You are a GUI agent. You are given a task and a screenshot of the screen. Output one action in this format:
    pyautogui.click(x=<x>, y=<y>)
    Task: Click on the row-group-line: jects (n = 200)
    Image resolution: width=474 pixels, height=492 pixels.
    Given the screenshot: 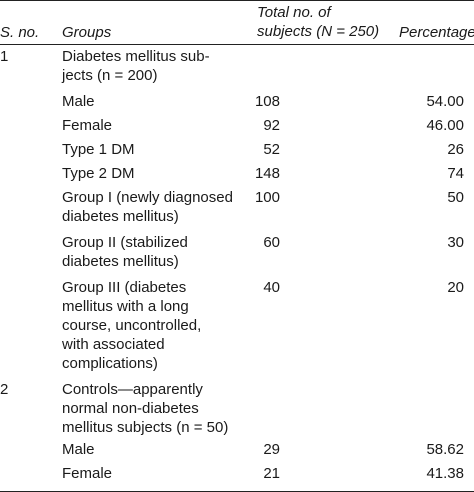 What is the action you would take?
    pyautogui.click(x=110, y=75)
    